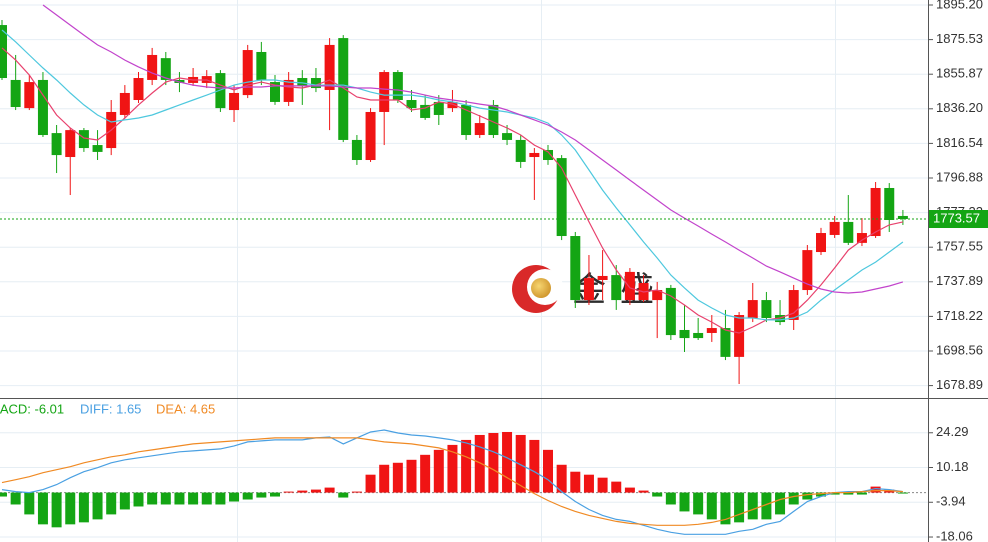 This screenshot has height=542, width=988. I want to click on y-tick-label: -18.06, so click(954, 535).